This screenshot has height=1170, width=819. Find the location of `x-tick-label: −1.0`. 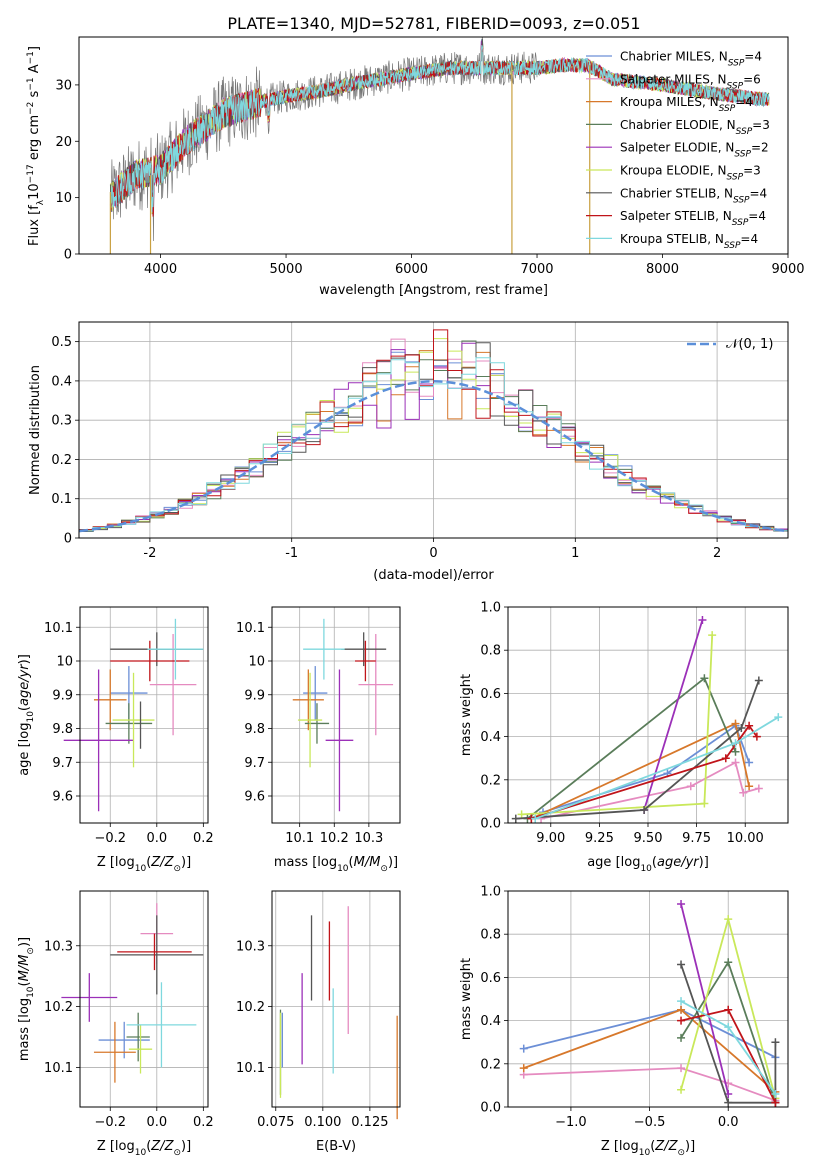

x-tick-label: −1.0 is located at coordinates (571, 1122).